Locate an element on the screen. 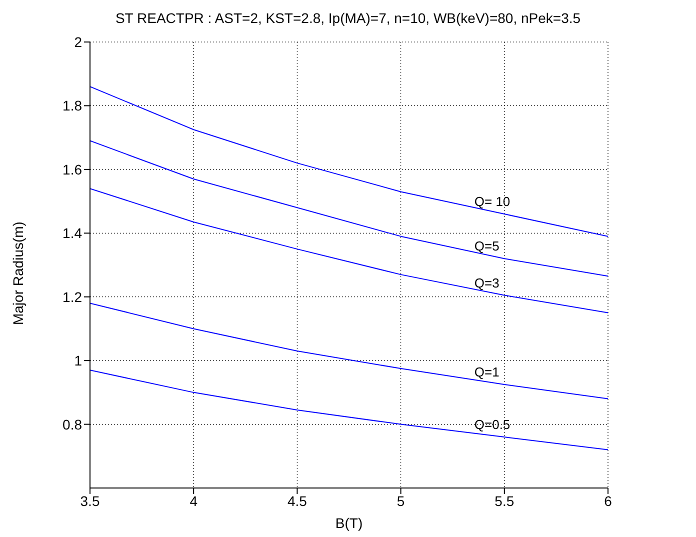  y-tick-label: 0.8 is located at coordinates (72, 424).